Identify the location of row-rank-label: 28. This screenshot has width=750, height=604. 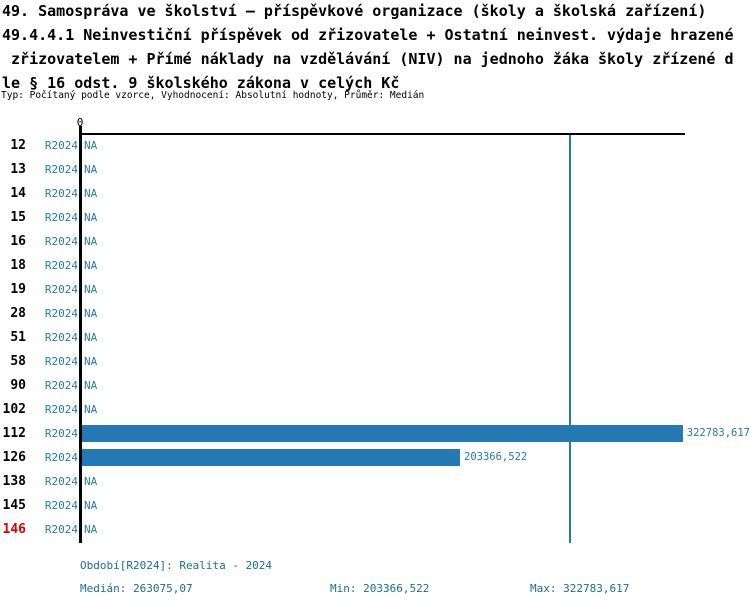
(18, 313).